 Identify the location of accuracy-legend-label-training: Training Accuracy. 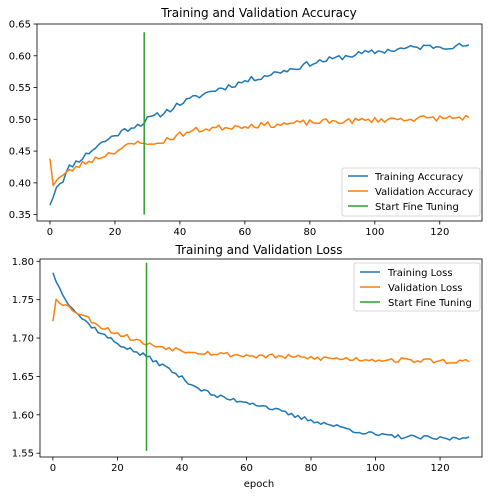
(418, 177).